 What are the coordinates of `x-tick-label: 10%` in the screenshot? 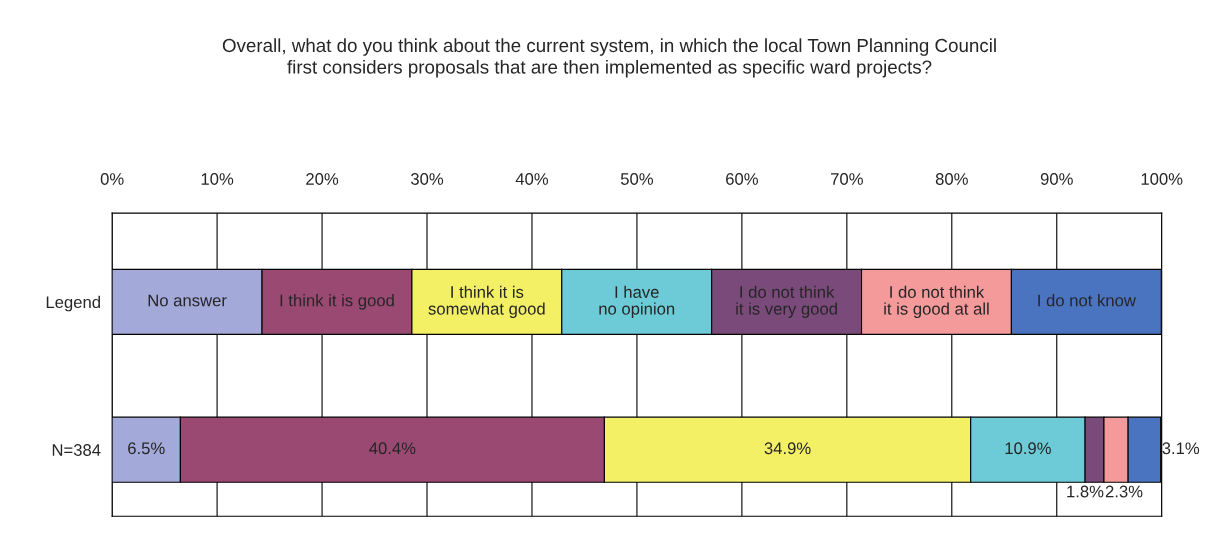 It's located at (217, 179).